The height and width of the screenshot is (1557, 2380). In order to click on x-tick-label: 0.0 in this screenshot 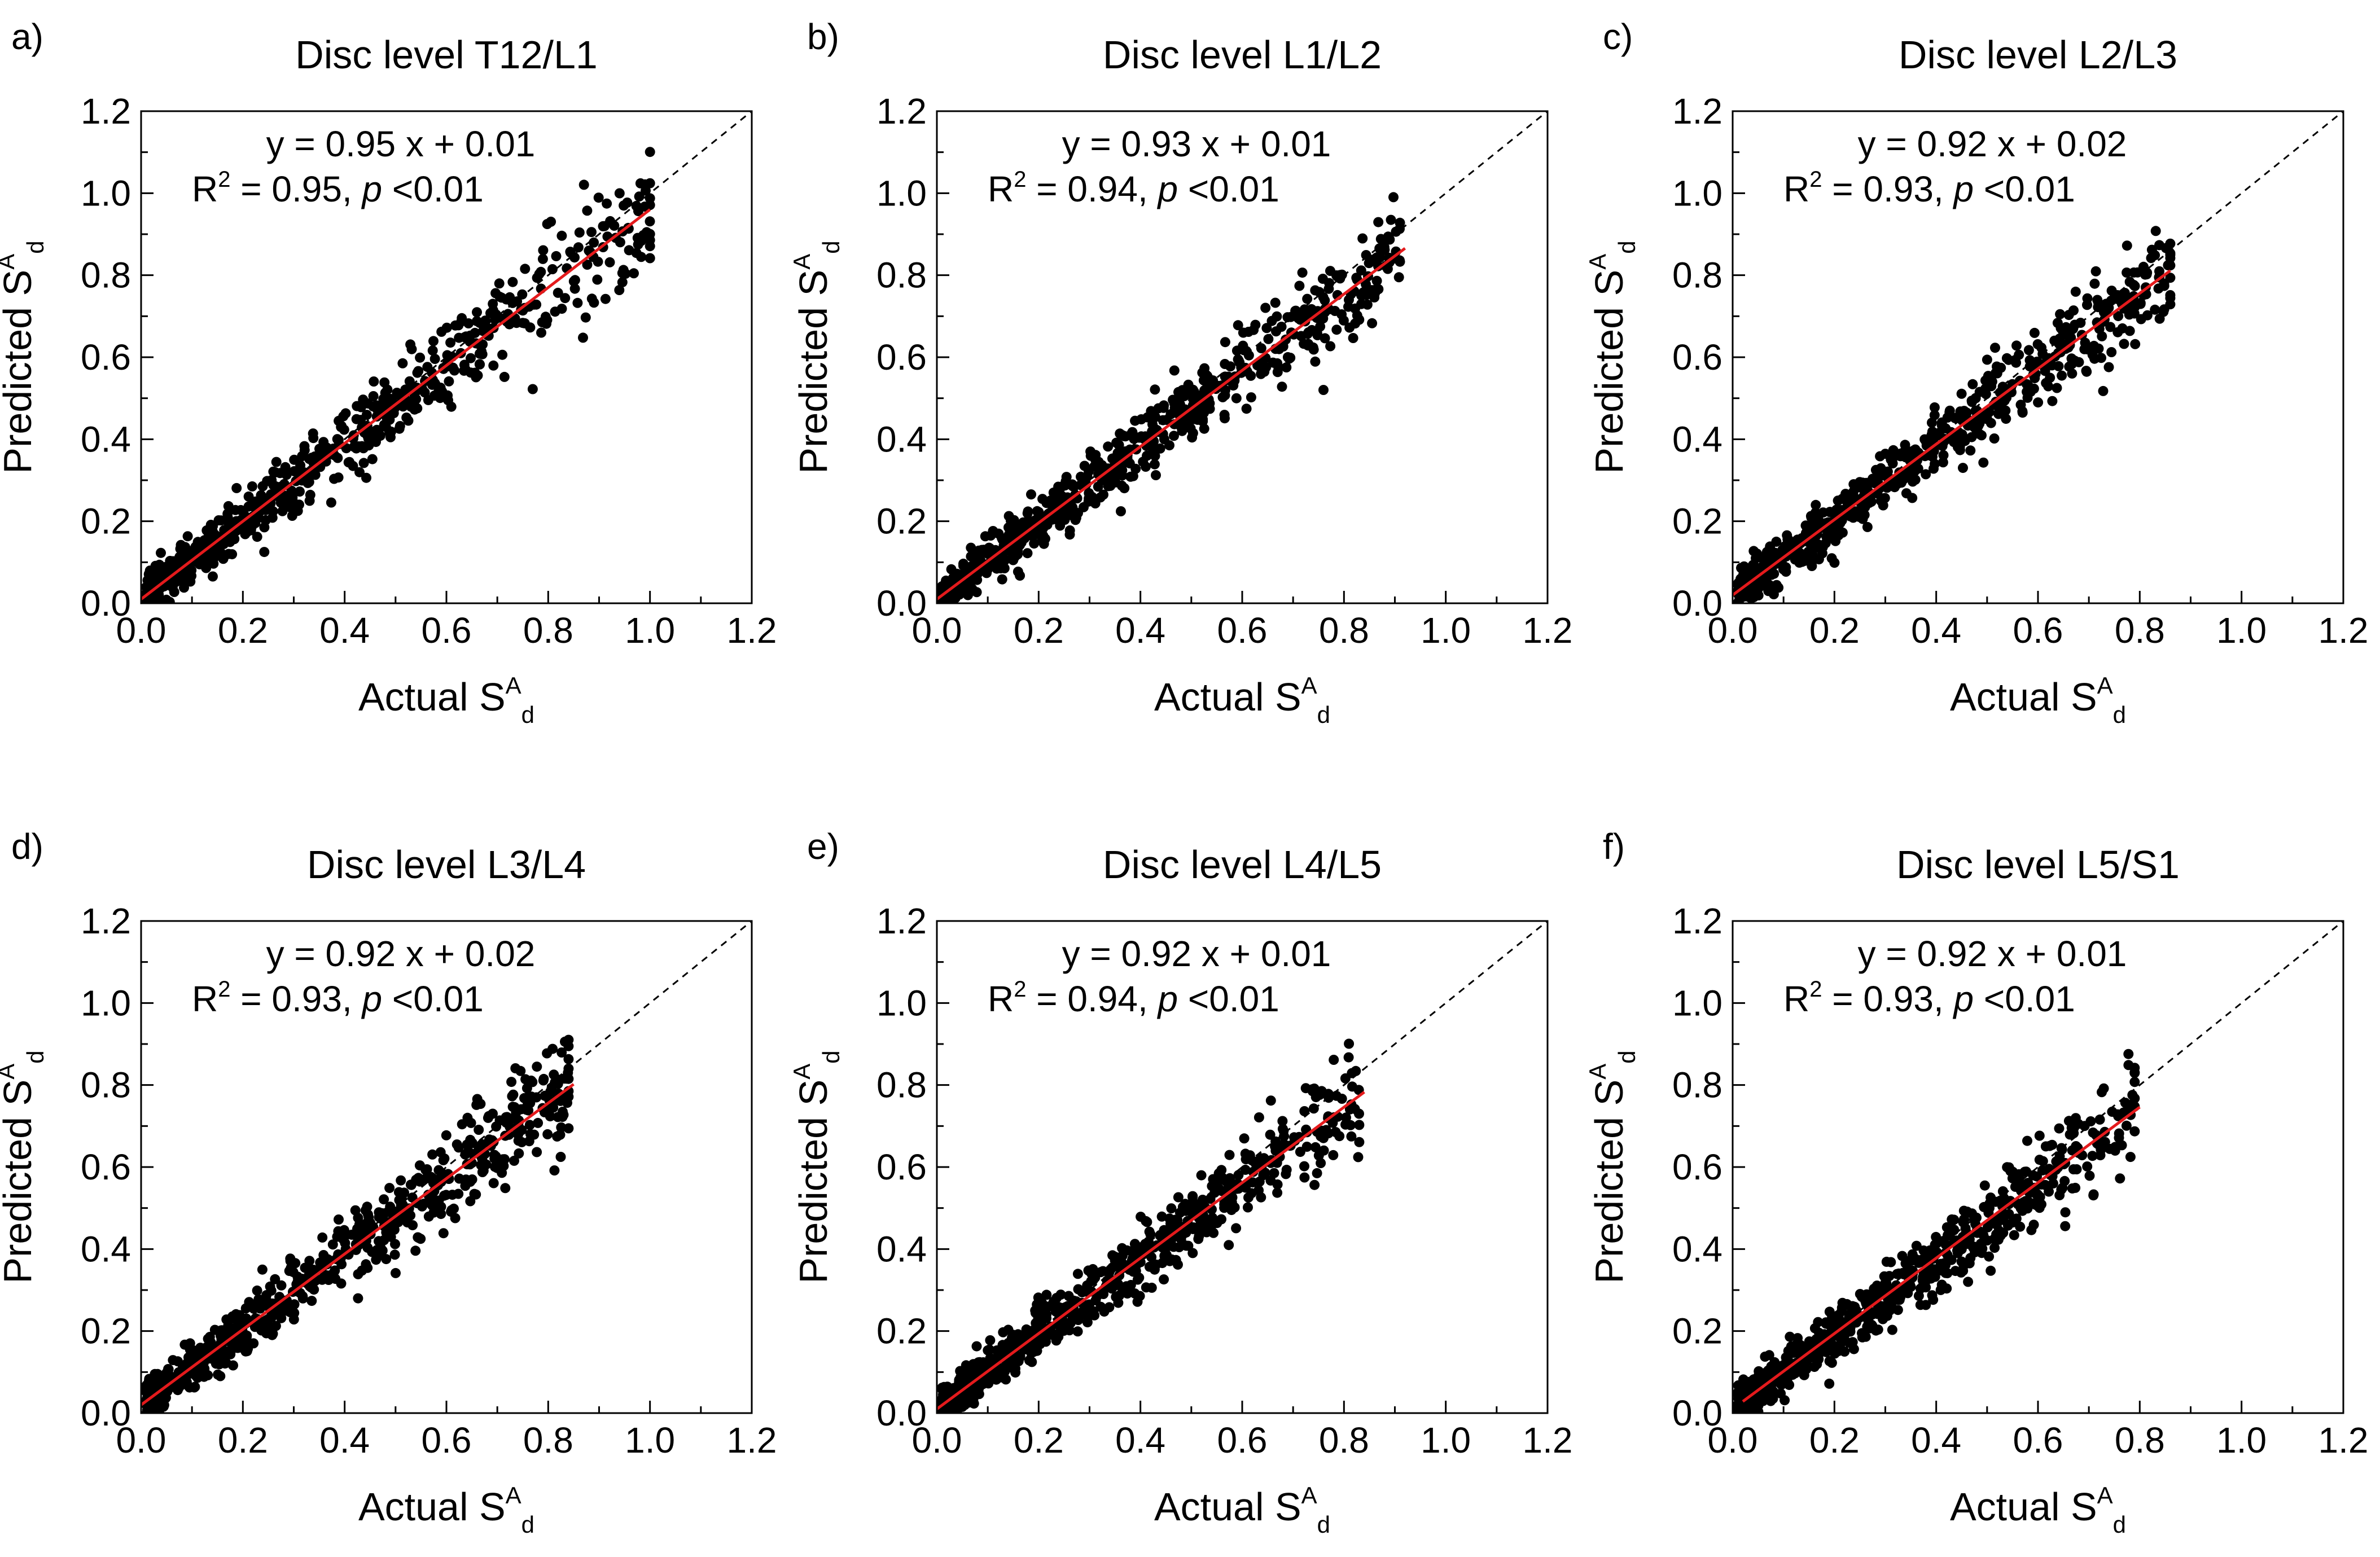, I will do `click(1733, 1440)`.